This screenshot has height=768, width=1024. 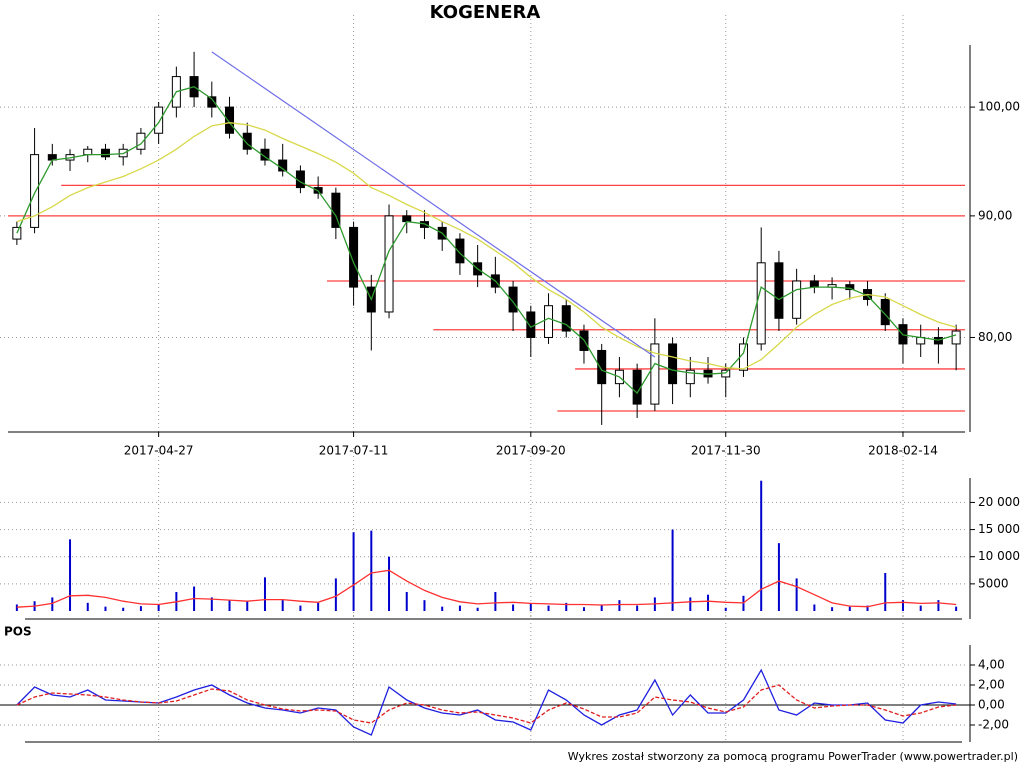 I want to click on y-tick-label: 80,00, so click(x=995, y=337).